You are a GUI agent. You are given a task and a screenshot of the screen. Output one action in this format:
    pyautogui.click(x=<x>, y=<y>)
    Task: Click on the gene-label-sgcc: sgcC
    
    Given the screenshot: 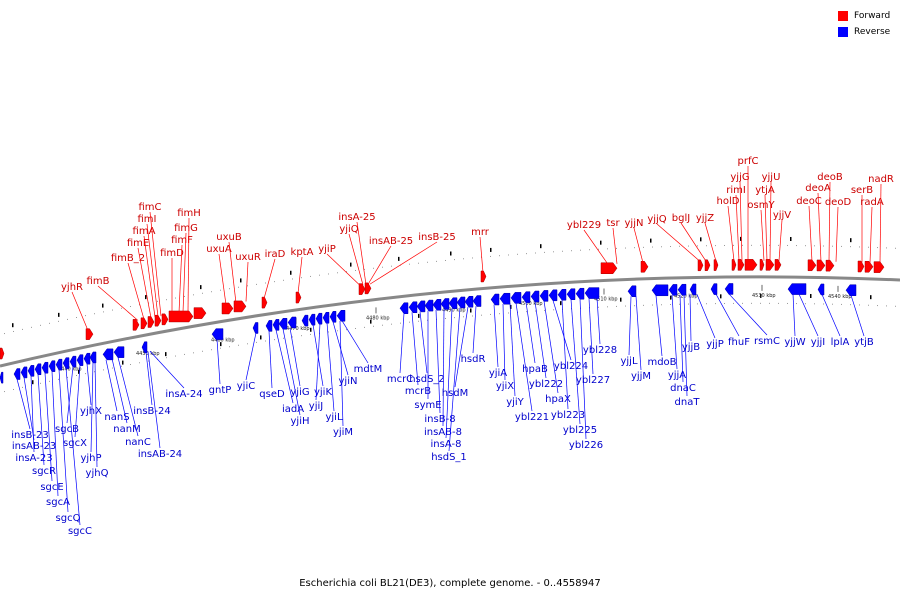 What is the action you would take?
    pyautogui.click(x=80, y=531)
    